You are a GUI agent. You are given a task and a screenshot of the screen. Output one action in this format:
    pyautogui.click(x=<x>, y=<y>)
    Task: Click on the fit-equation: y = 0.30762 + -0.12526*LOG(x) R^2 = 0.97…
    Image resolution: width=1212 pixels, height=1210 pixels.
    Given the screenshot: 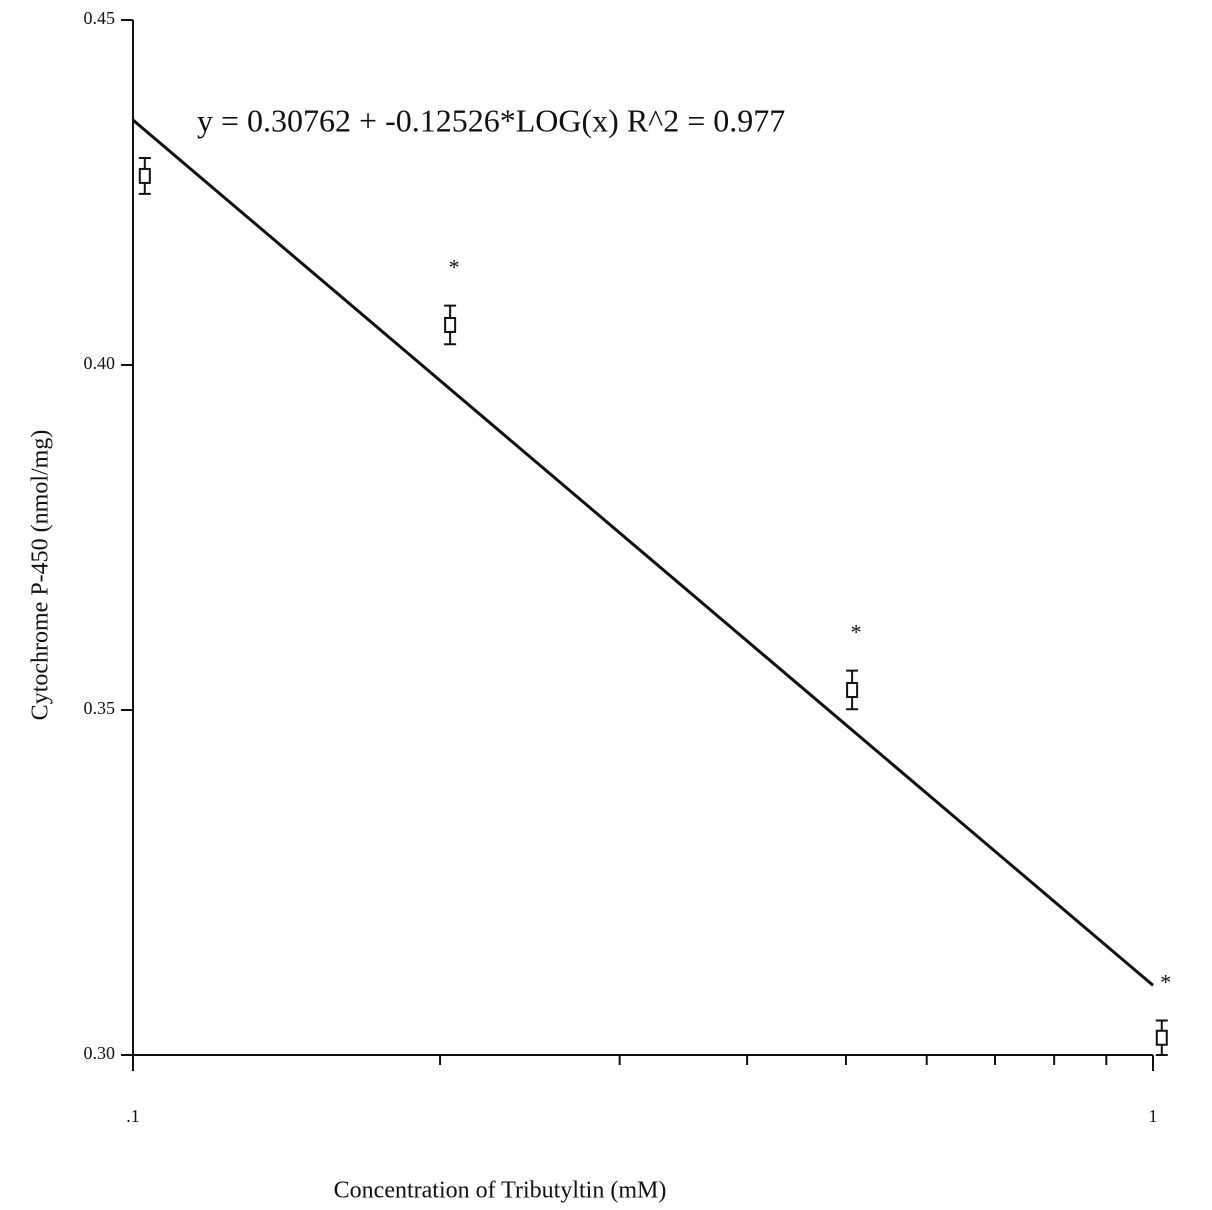 What is the action you would take?
    pyautogui.click(x=491, y=120)
    